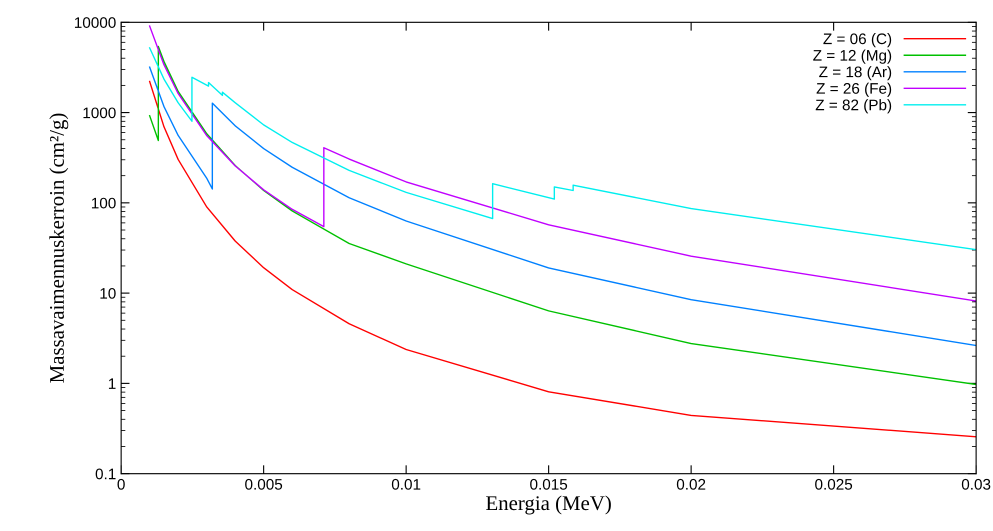 The height and width of the screenshot is (531, 993). I want to click on y-tick-label: 0.1, so click(106, 474).